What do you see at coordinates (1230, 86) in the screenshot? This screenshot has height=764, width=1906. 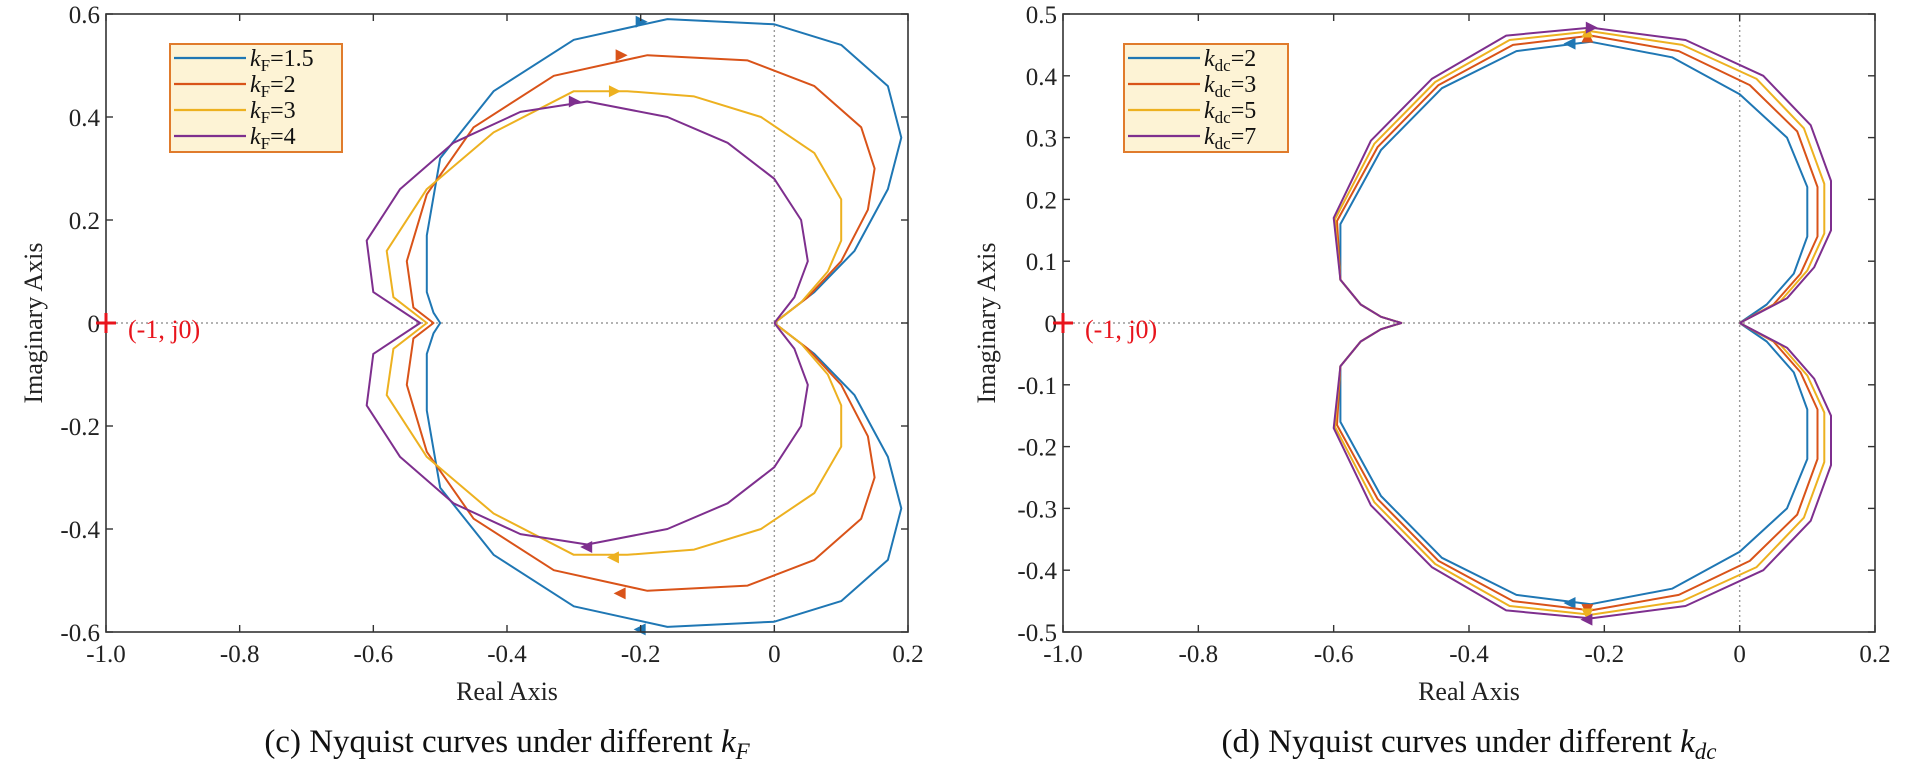 I see `legend-label-2: kdc=3` at bounding box center [1230, 86].